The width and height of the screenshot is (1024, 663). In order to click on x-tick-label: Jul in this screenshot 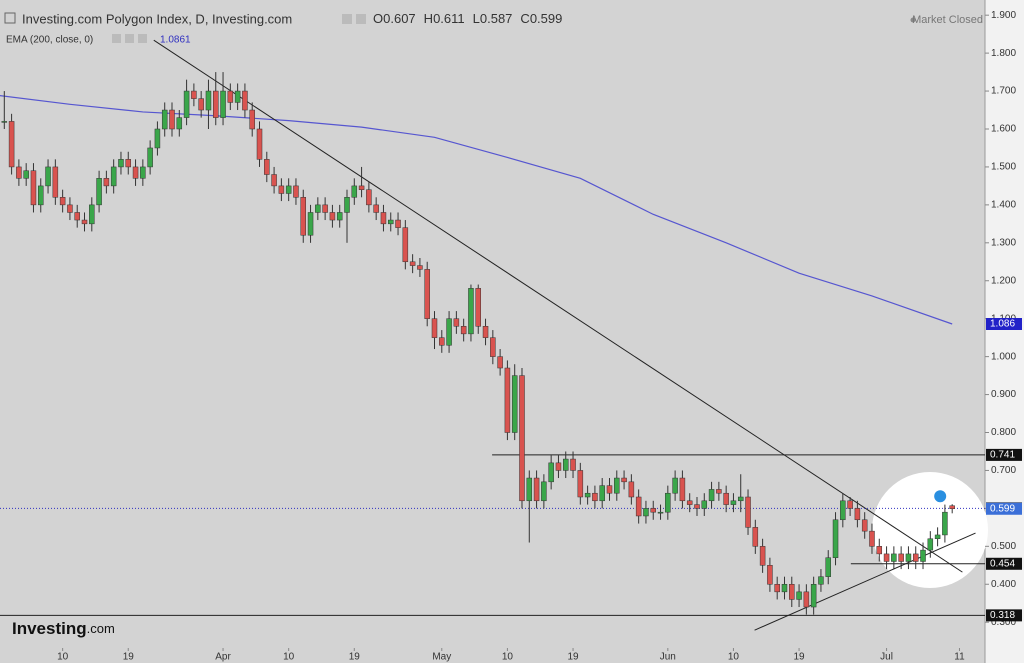, I will do `click(886, 657)`.